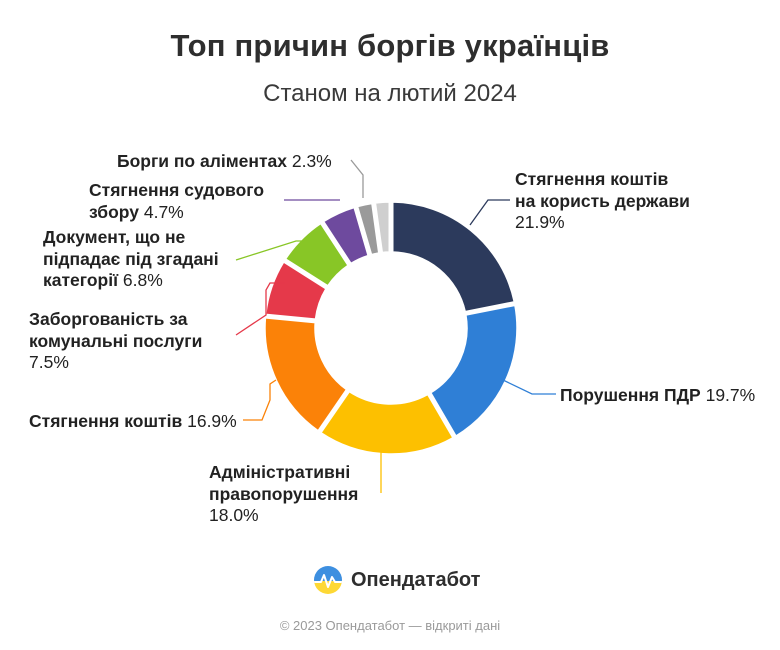  I want to click on slice-utility-debt, so click(295, 290).